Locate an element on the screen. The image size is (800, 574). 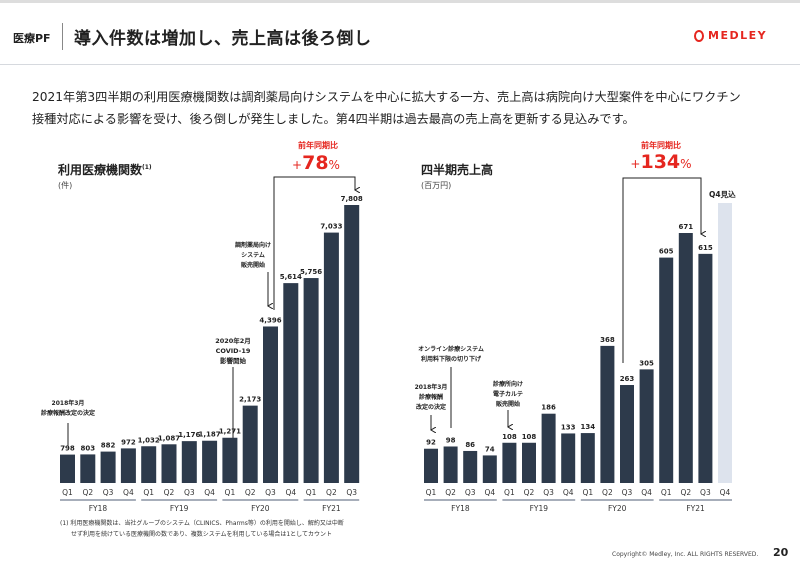
logo-mark-icon is located at coordinates (699, 35).